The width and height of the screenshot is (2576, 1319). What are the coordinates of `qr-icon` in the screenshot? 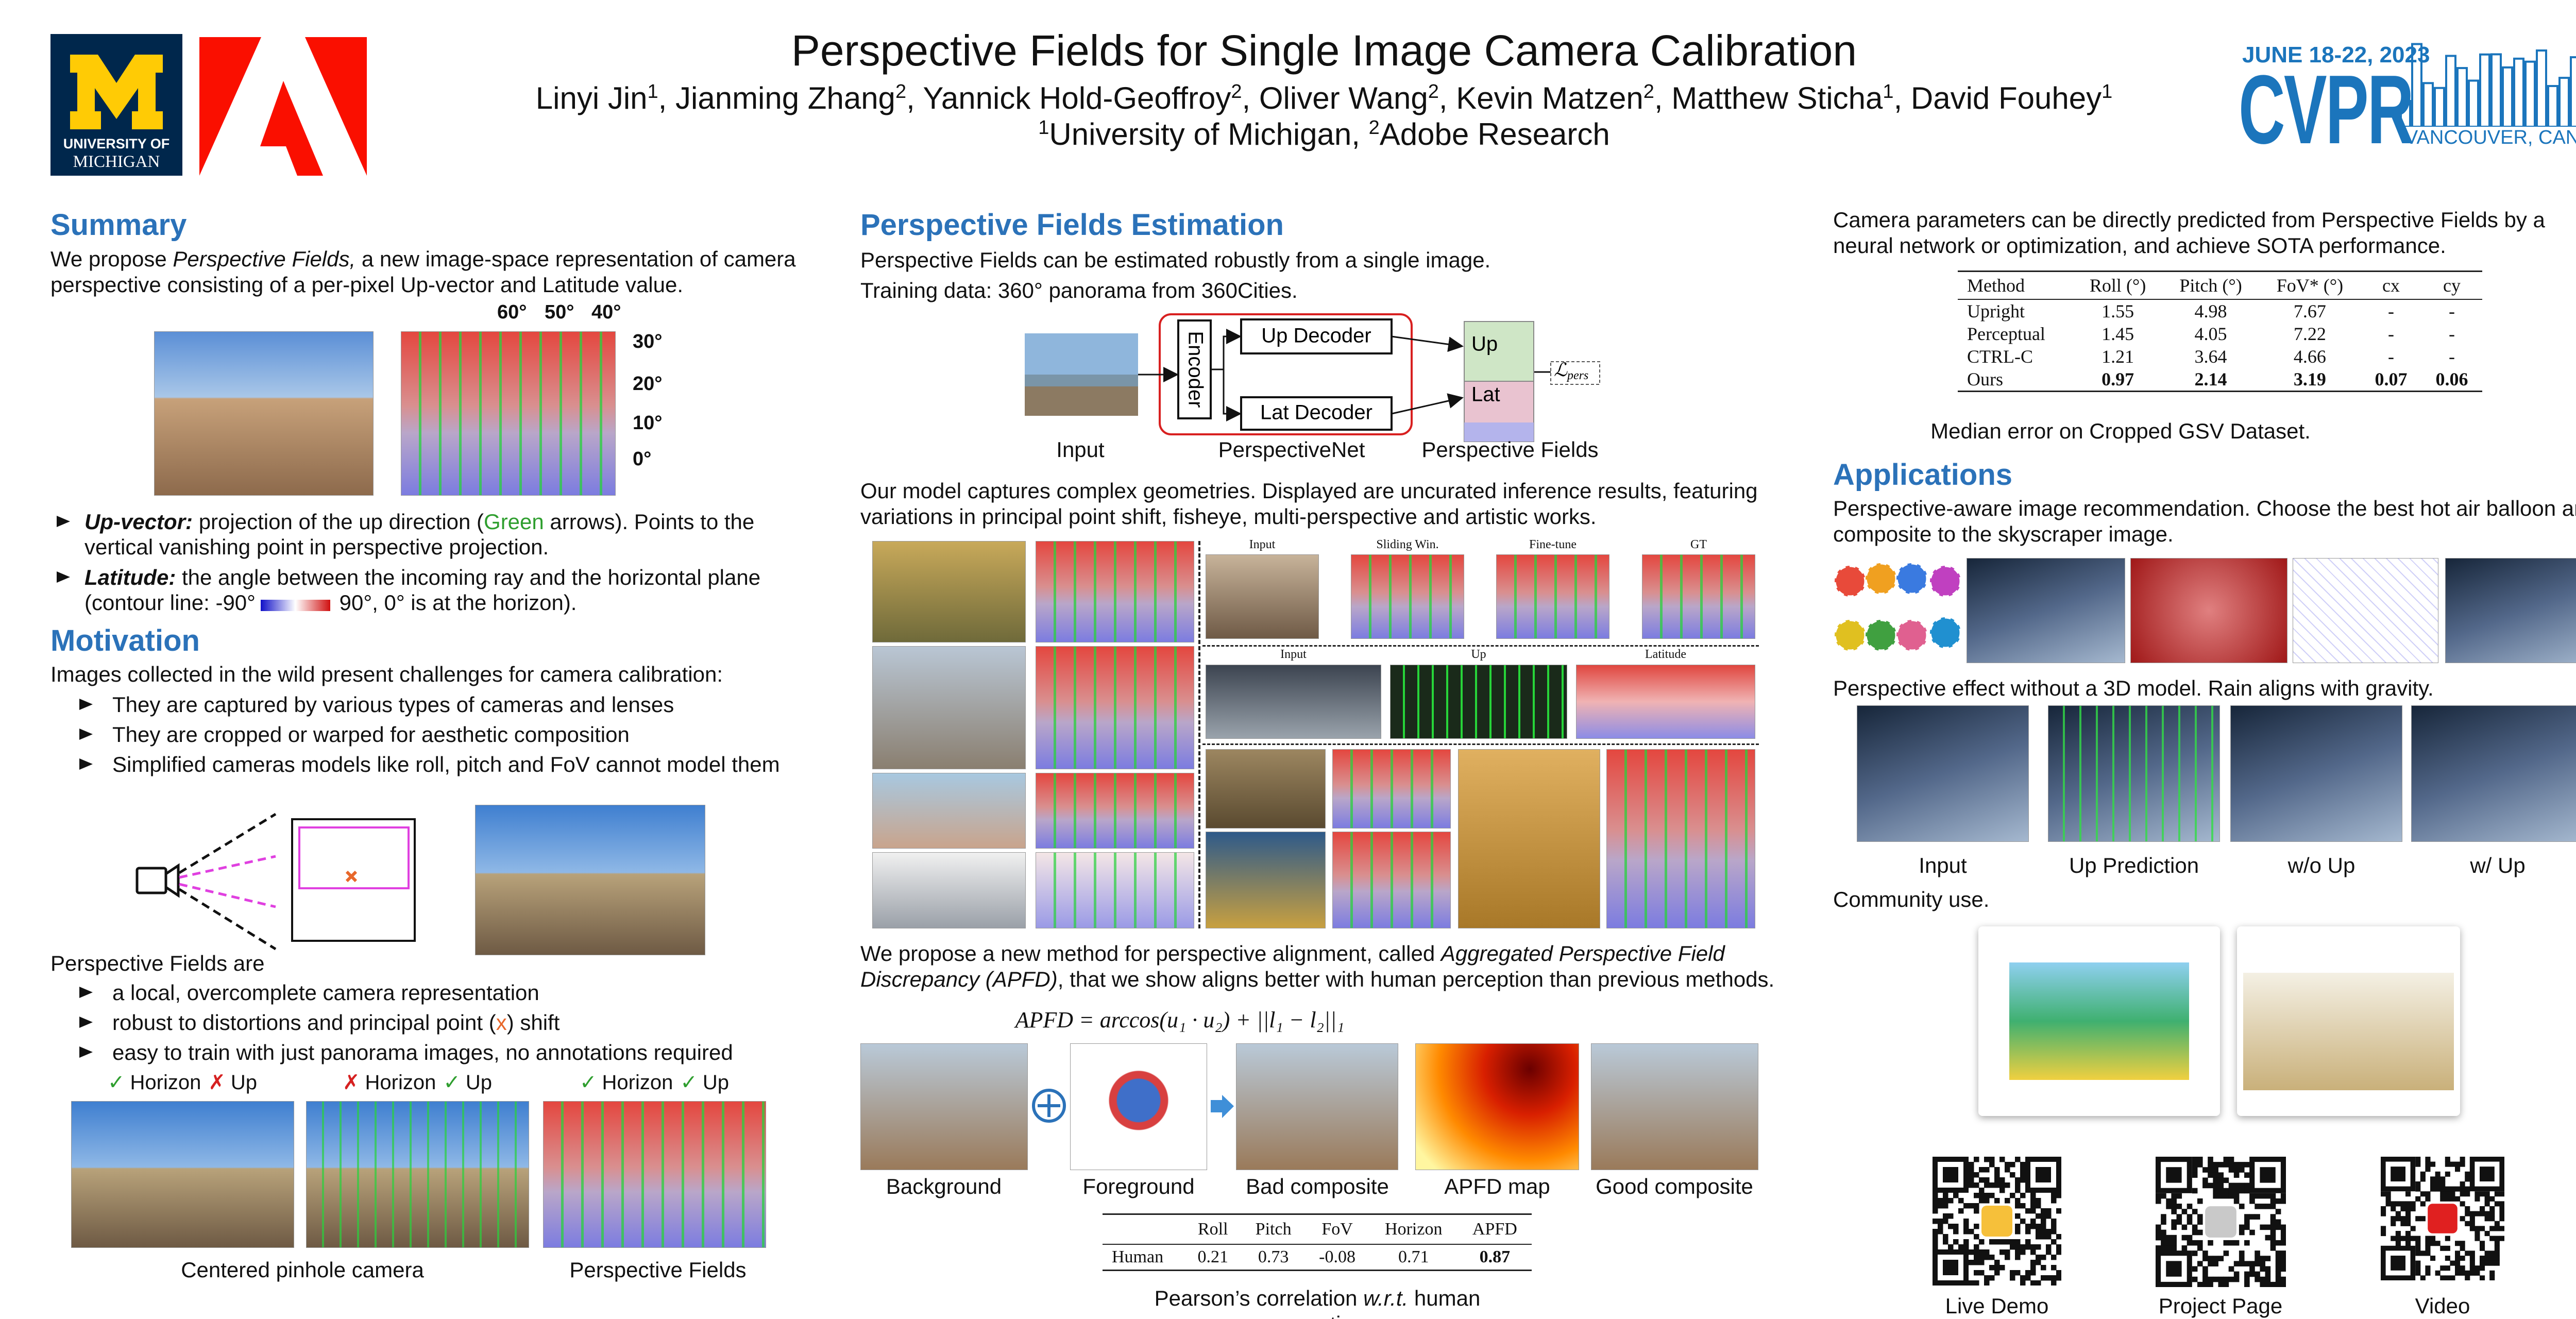 It's located at (2443, 1218).